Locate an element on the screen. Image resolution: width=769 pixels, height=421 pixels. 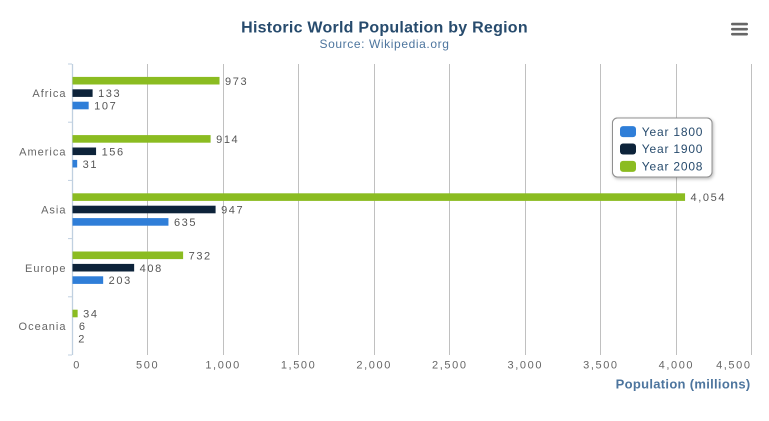
svg-text: 2,000 is located at coordinates (374, 365).